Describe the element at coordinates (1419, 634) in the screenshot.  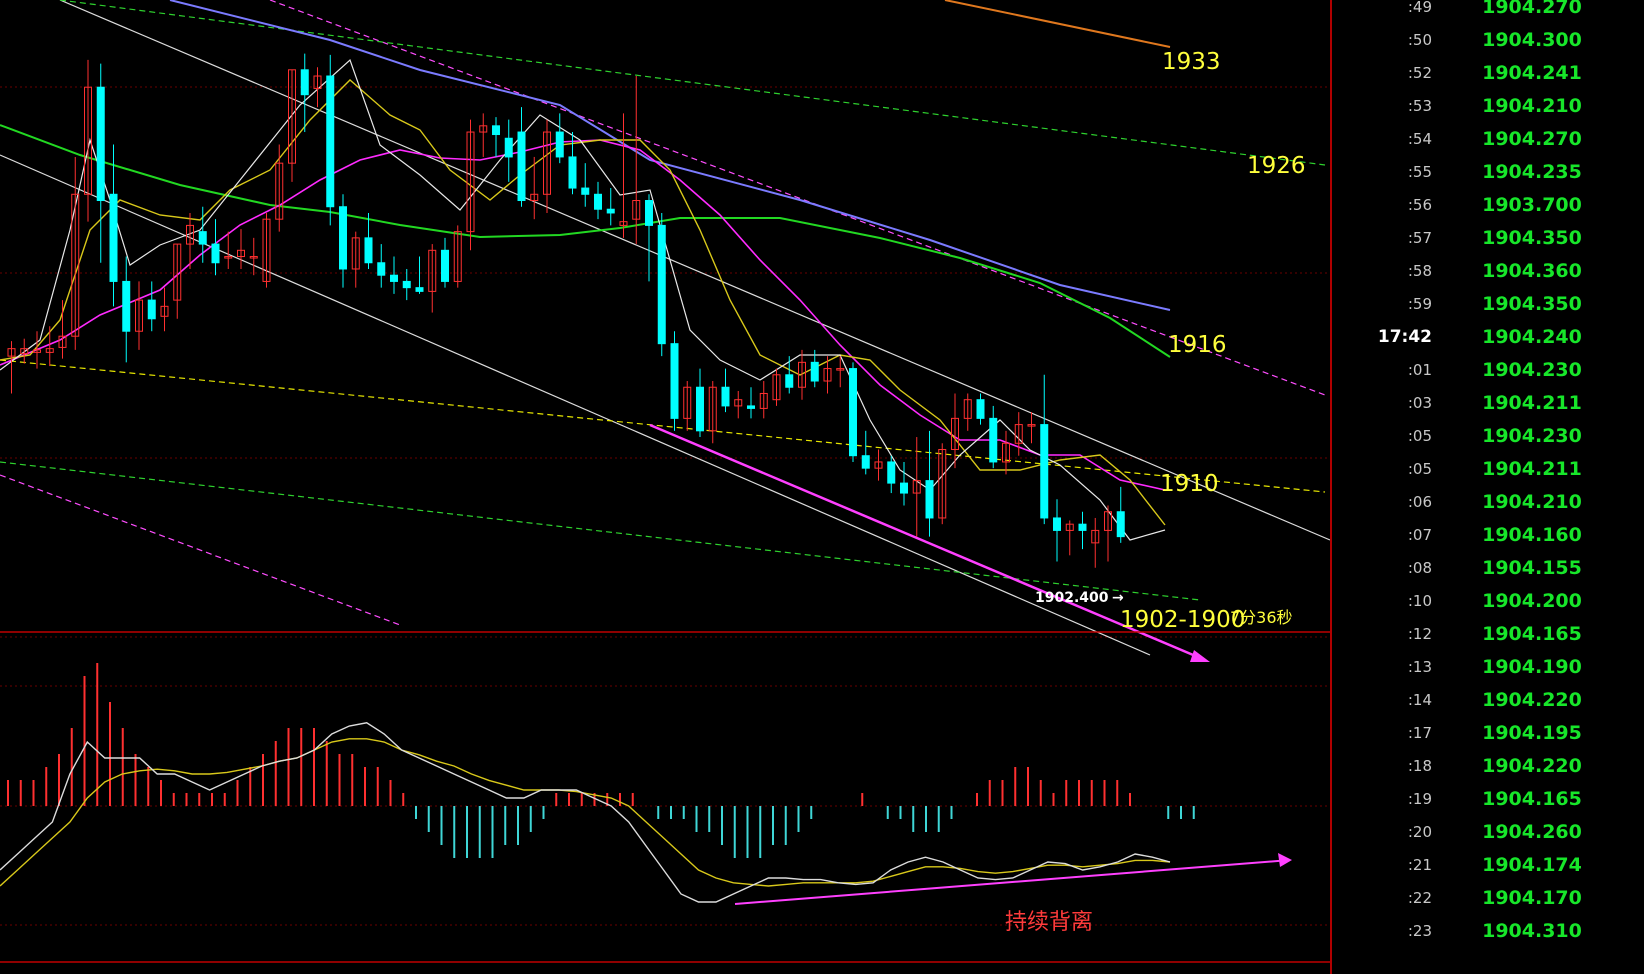
I see `tape-time: :12` at that location.